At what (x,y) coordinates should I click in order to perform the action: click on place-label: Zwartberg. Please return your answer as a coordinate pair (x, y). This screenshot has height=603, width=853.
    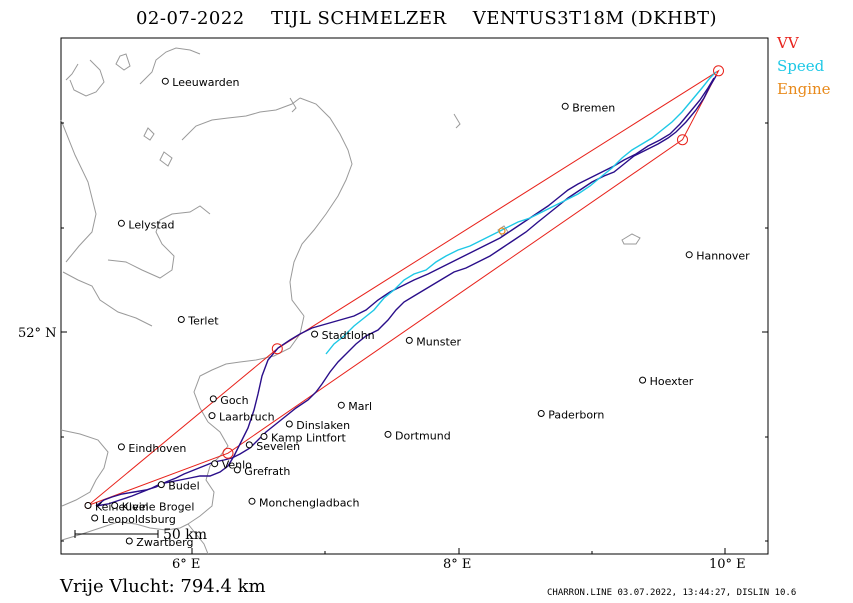
    Looking at the image, I should click on (164, 542).